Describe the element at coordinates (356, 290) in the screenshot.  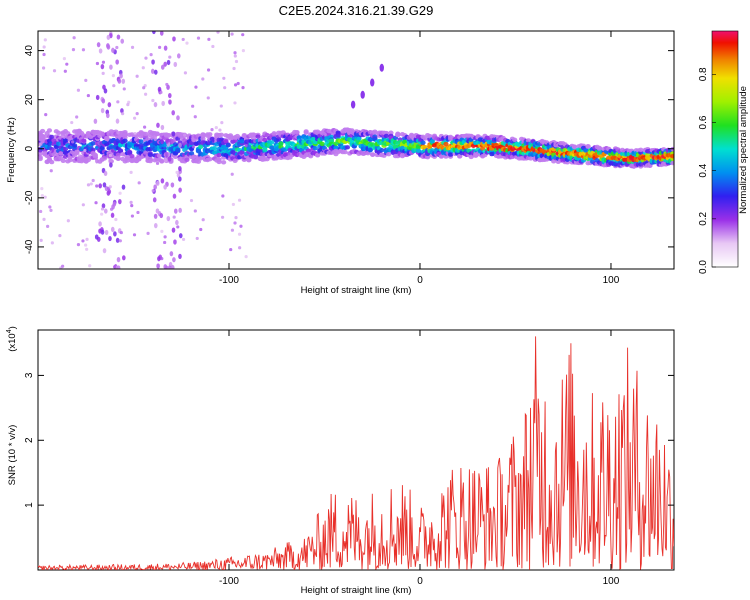
I see `spectrogram-xlabel: Height of straight line (km)` at that location.